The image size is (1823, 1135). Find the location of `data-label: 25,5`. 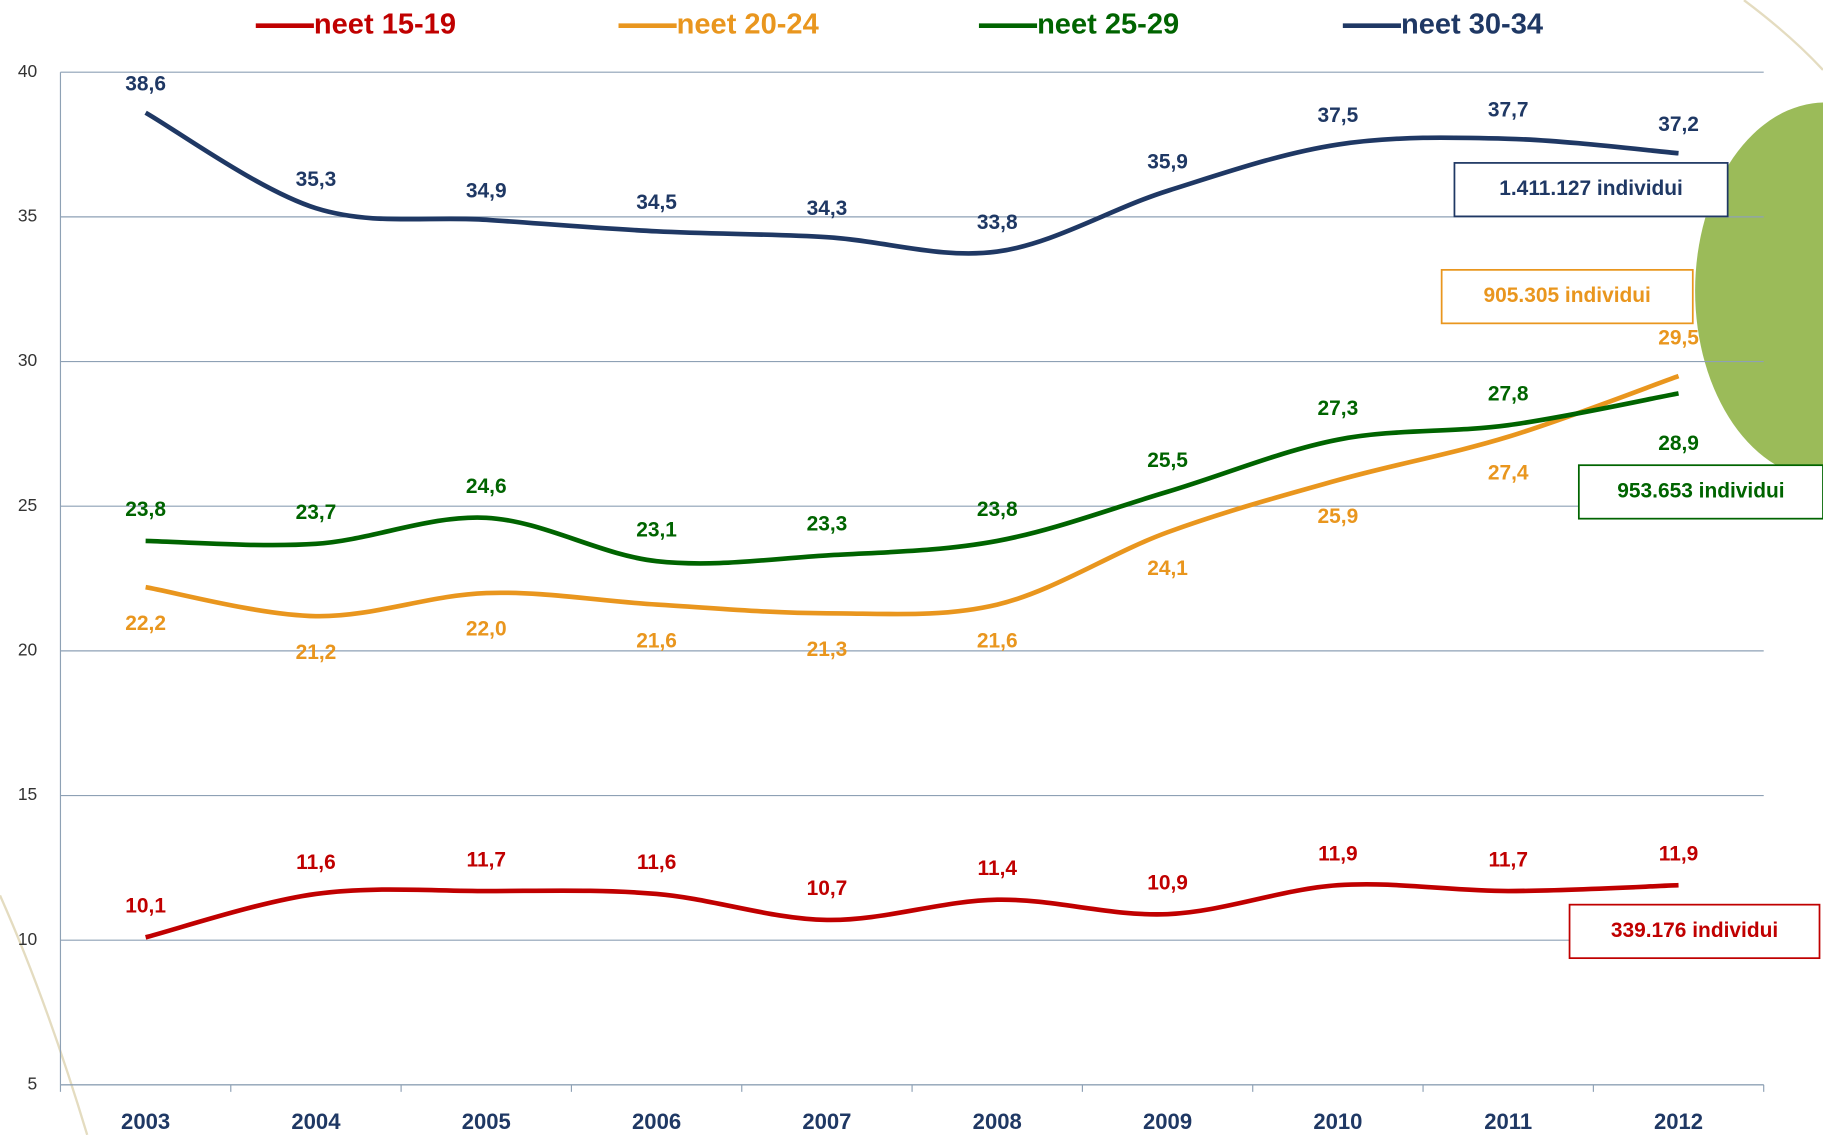

data-label: 25,5 is located at coordinates (1167, 460).